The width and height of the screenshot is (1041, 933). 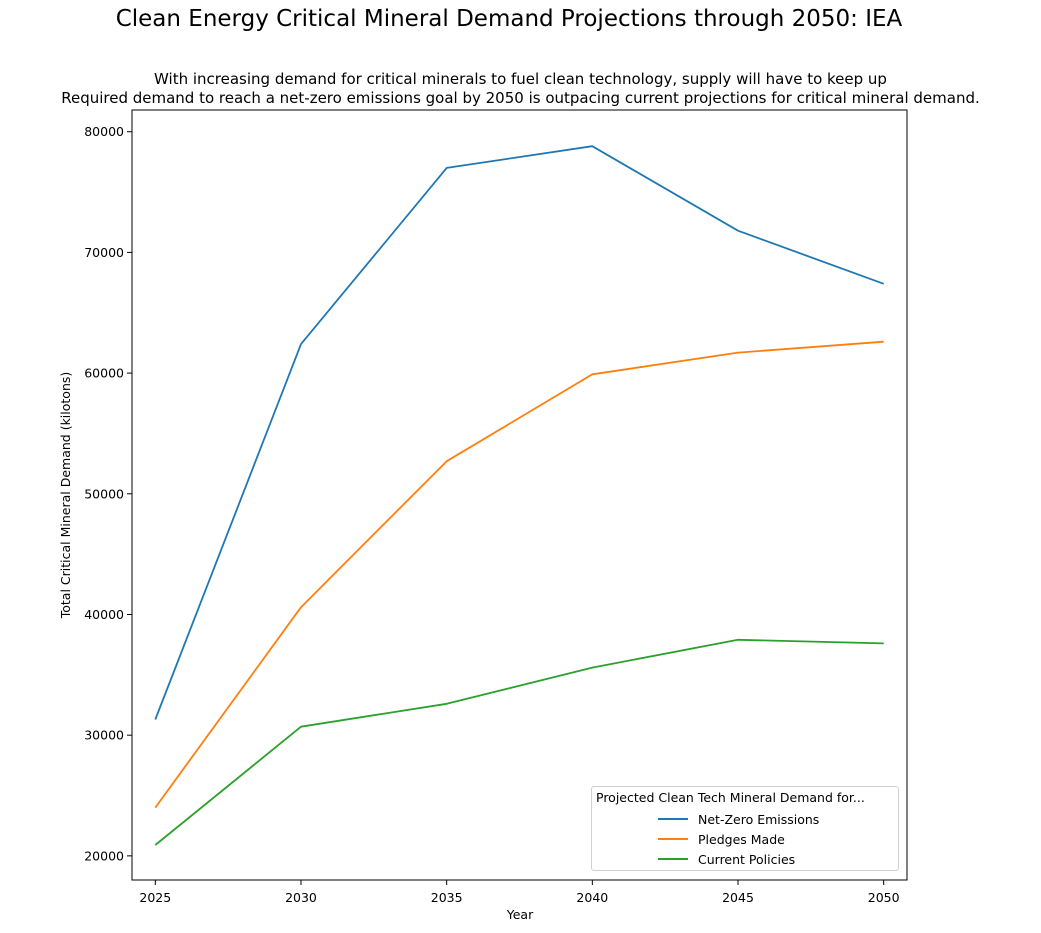 What do you see at coordinates (520, 914) in the screenshot?
I see `x-axis-label: Year` at bounding box center [520, 914].